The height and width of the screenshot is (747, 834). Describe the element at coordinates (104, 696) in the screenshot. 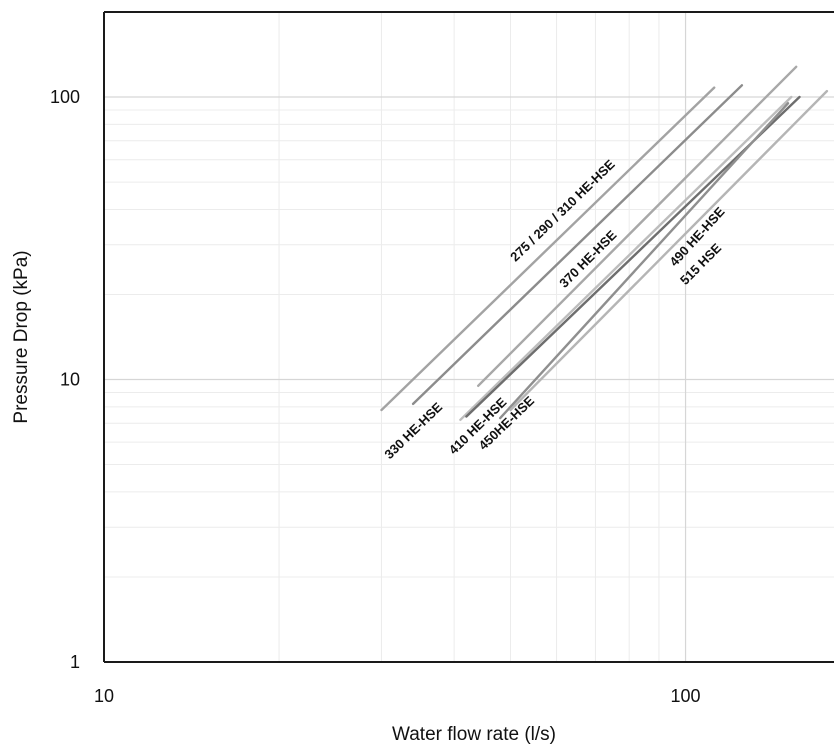

I see `x-tick-label: 10` at that location.